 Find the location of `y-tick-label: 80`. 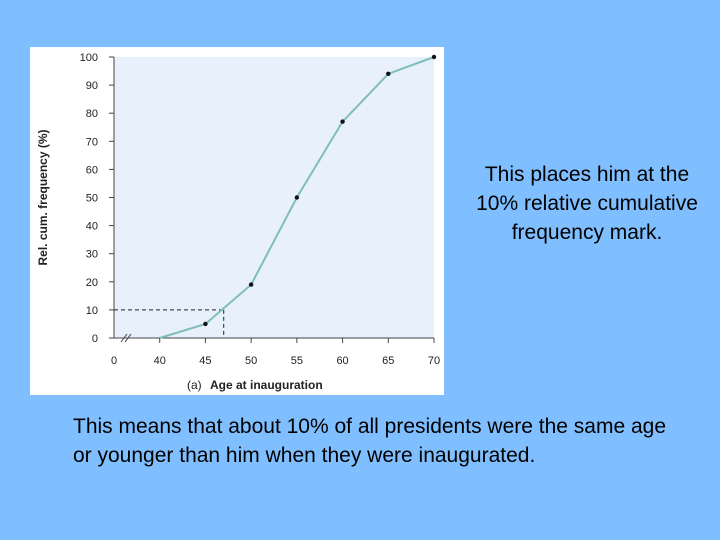

y-tick-label: 80 is located at coordinates (92, 114).